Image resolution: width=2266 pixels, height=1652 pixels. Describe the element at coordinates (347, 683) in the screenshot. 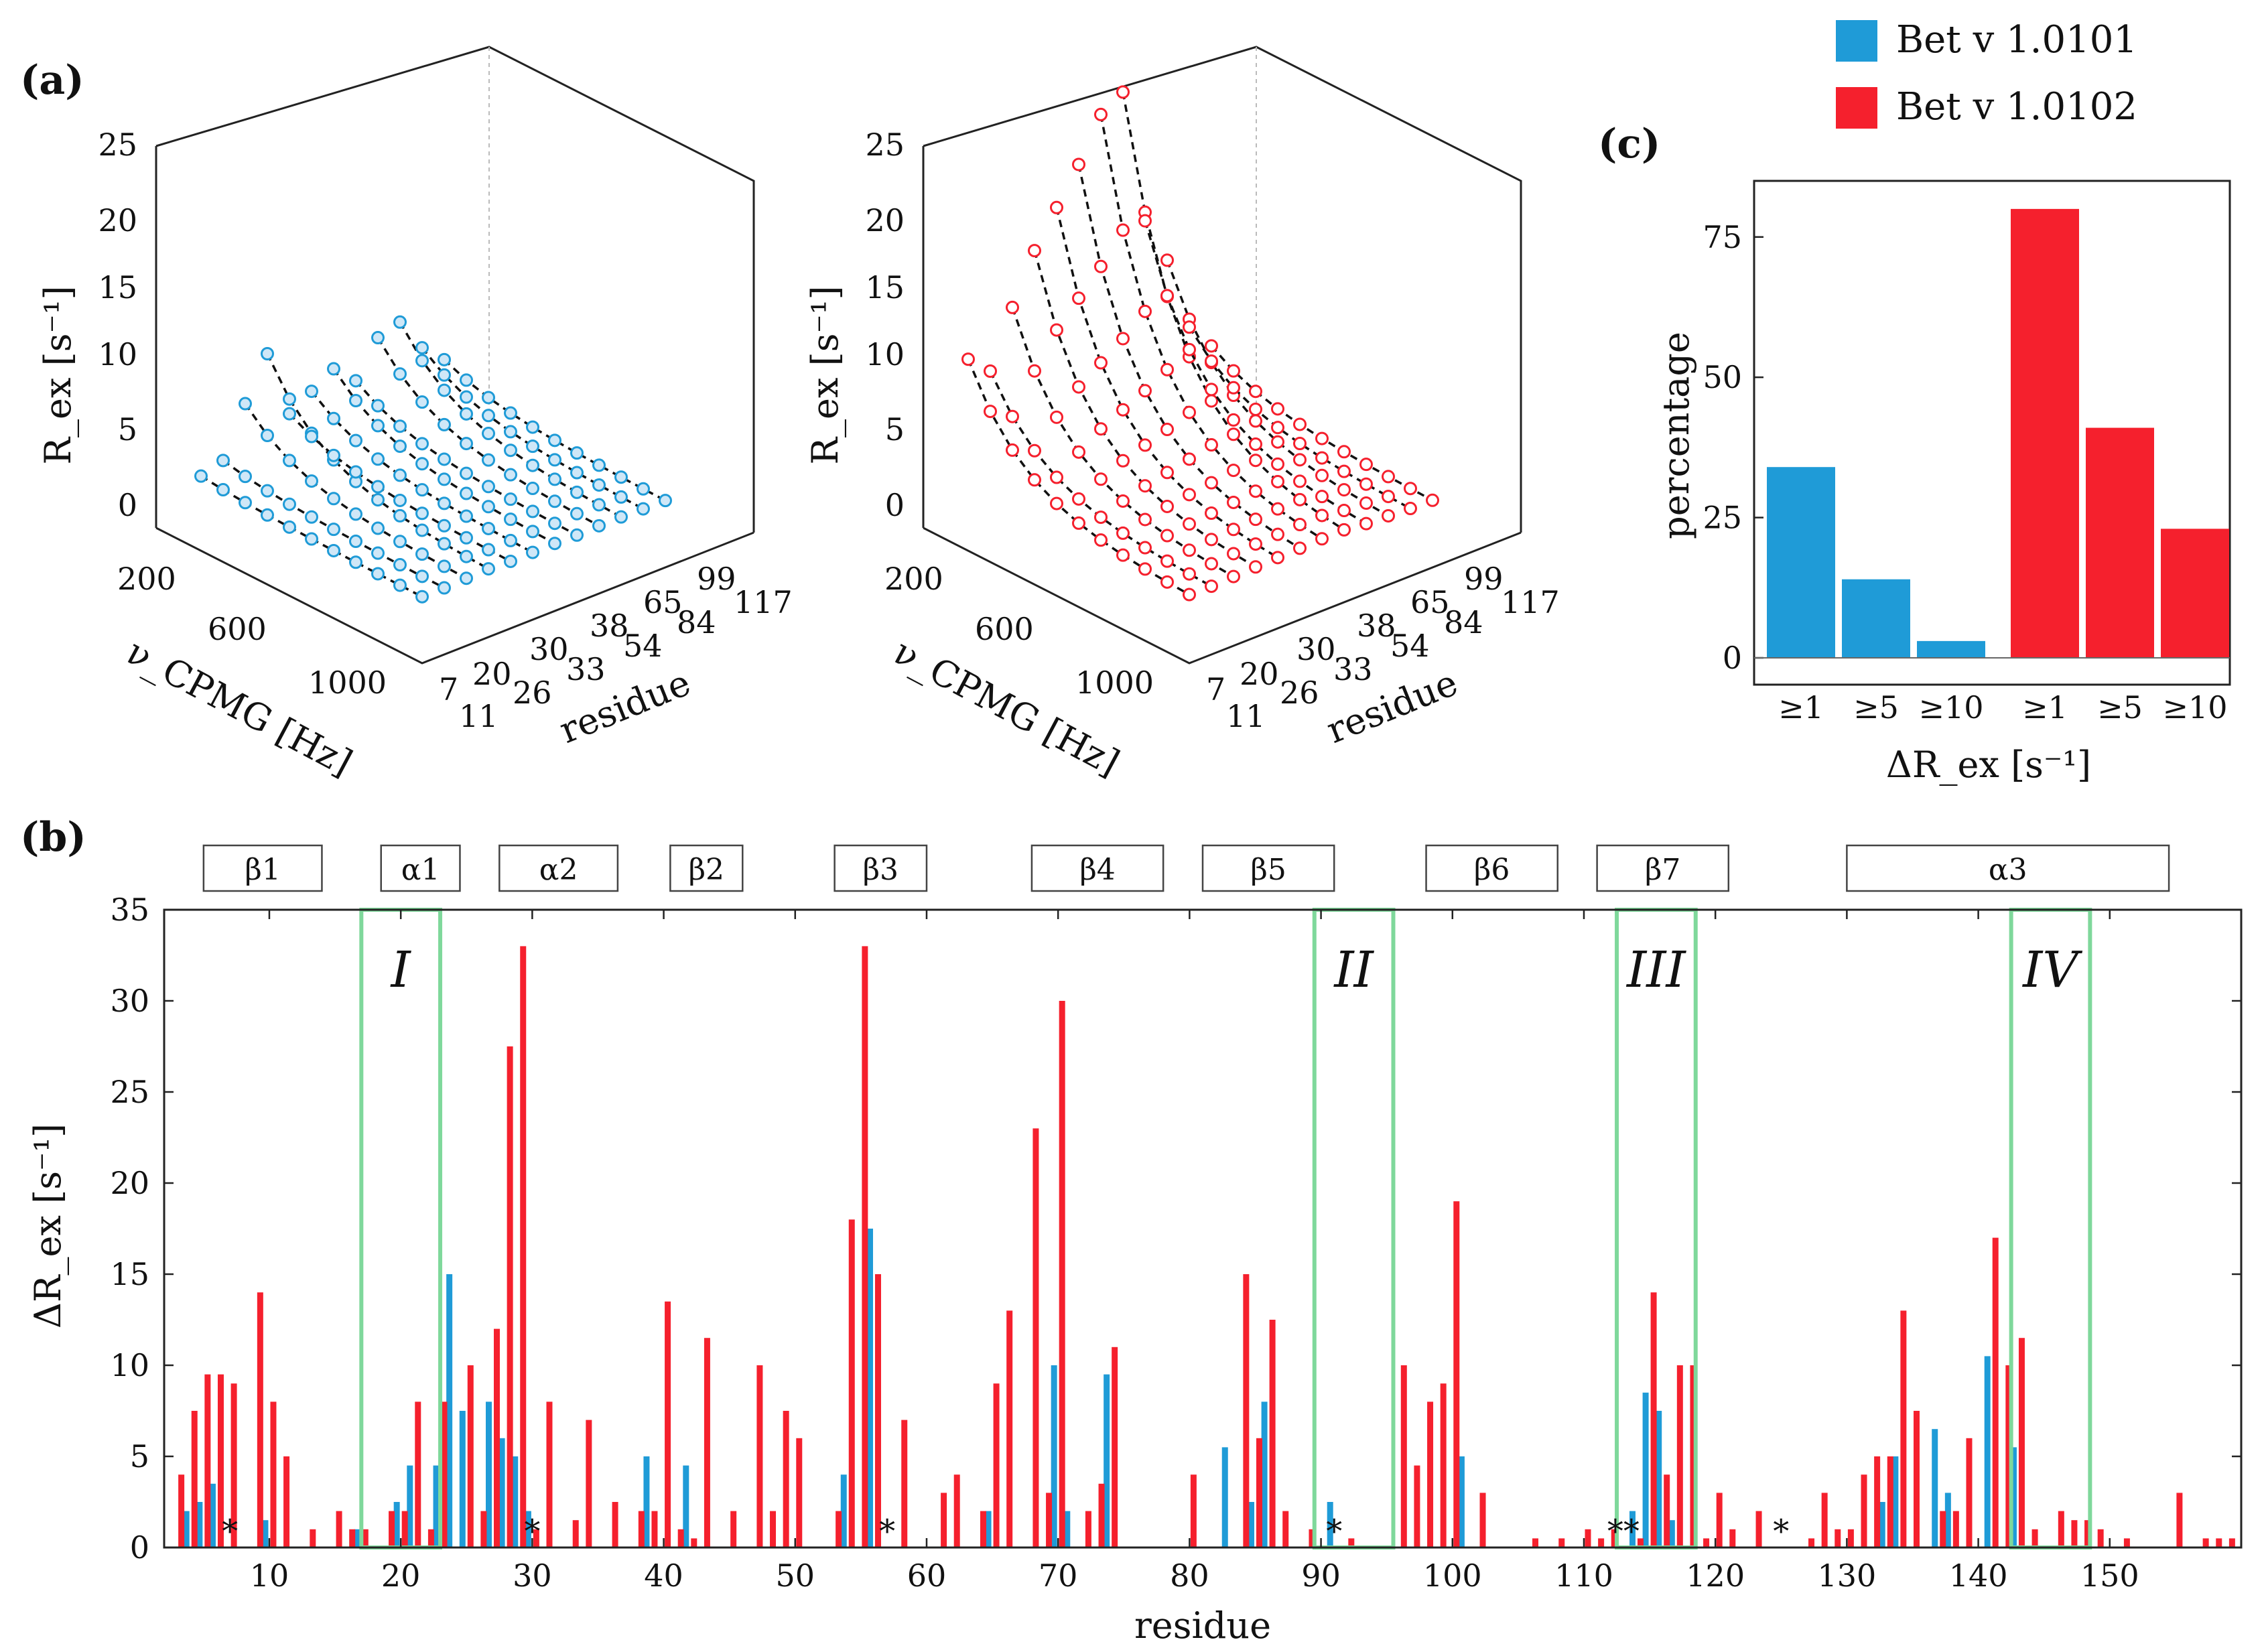

I see `nu-tick: 1000` at that location.